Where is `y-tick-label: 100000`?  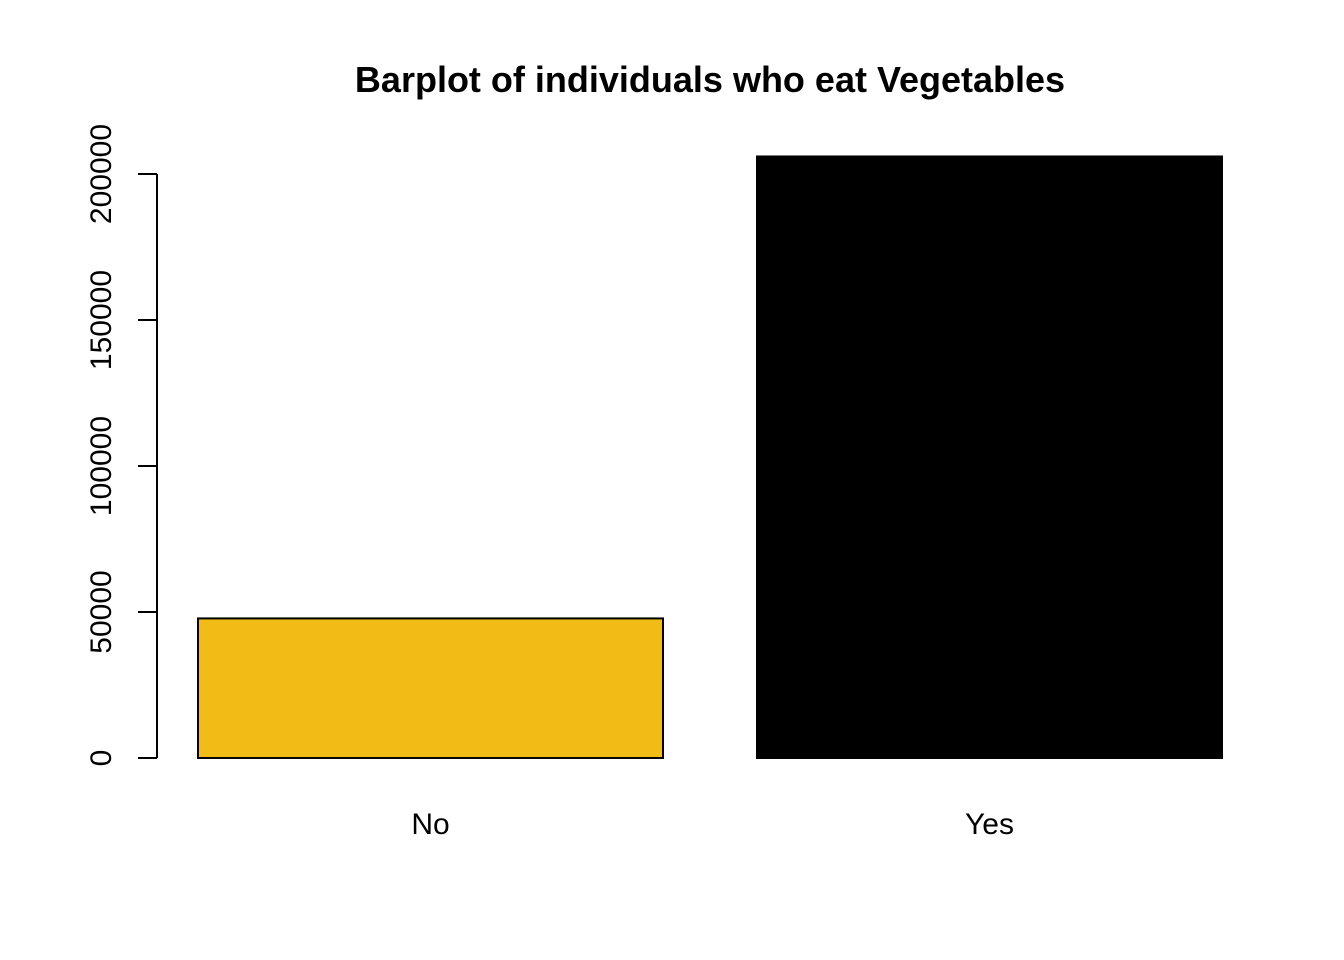 y-tick-label: 100000 is located at coordinates (101, 466).